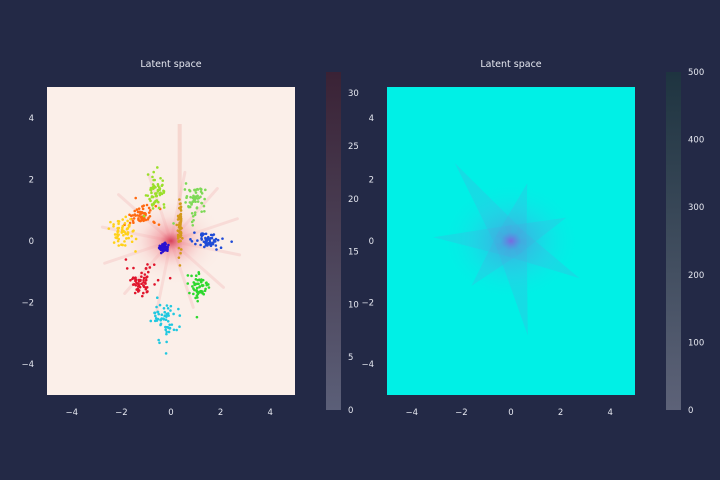  Describe the element at coordinates (509, 413) in the screenshot. I see `right-x-ticks: −4 −2 0 2 4` at that location.